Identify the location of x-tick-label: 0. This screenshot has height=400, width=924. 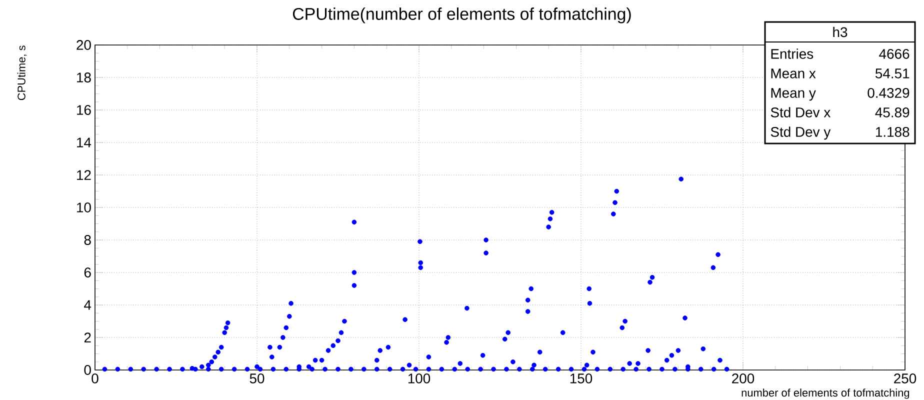
(95, 379).